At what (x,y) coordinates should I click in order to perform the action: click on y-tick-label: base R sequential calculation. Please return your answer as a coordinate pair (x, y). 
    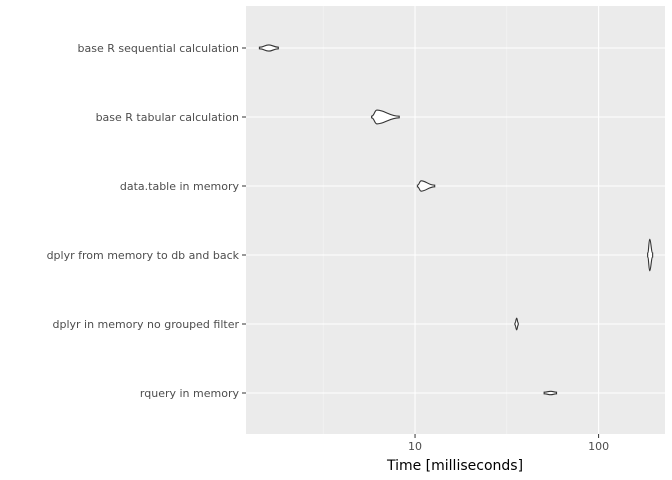
    Looking at the image, I should click on (158, 48).